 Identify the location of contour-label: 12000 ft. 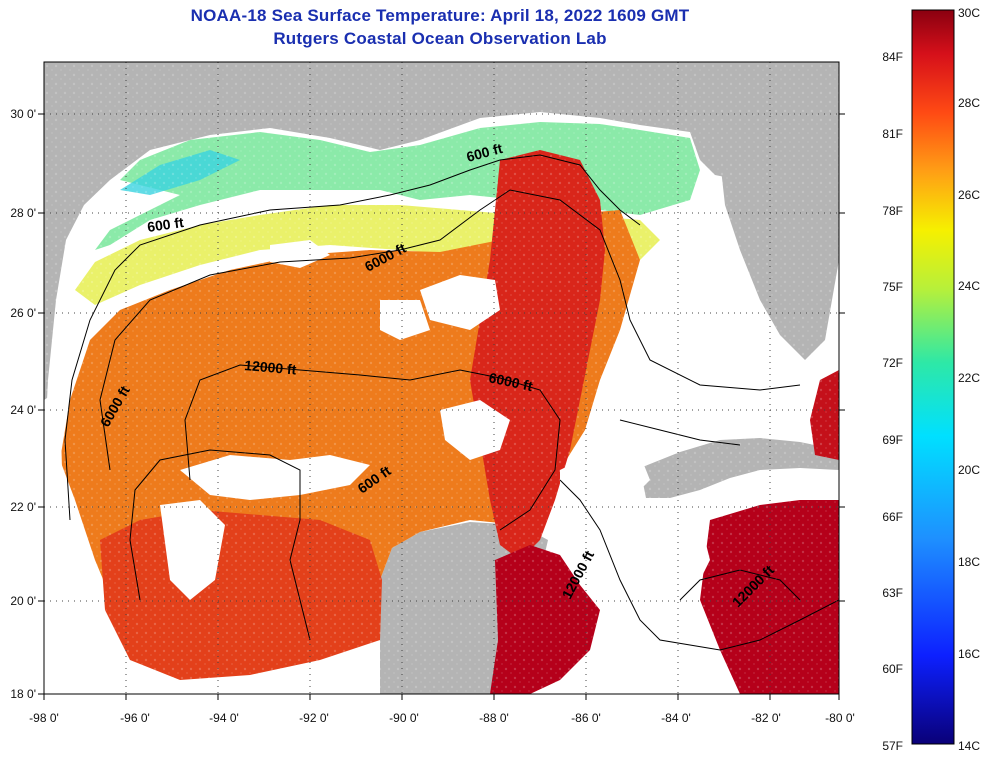
(271, 367).